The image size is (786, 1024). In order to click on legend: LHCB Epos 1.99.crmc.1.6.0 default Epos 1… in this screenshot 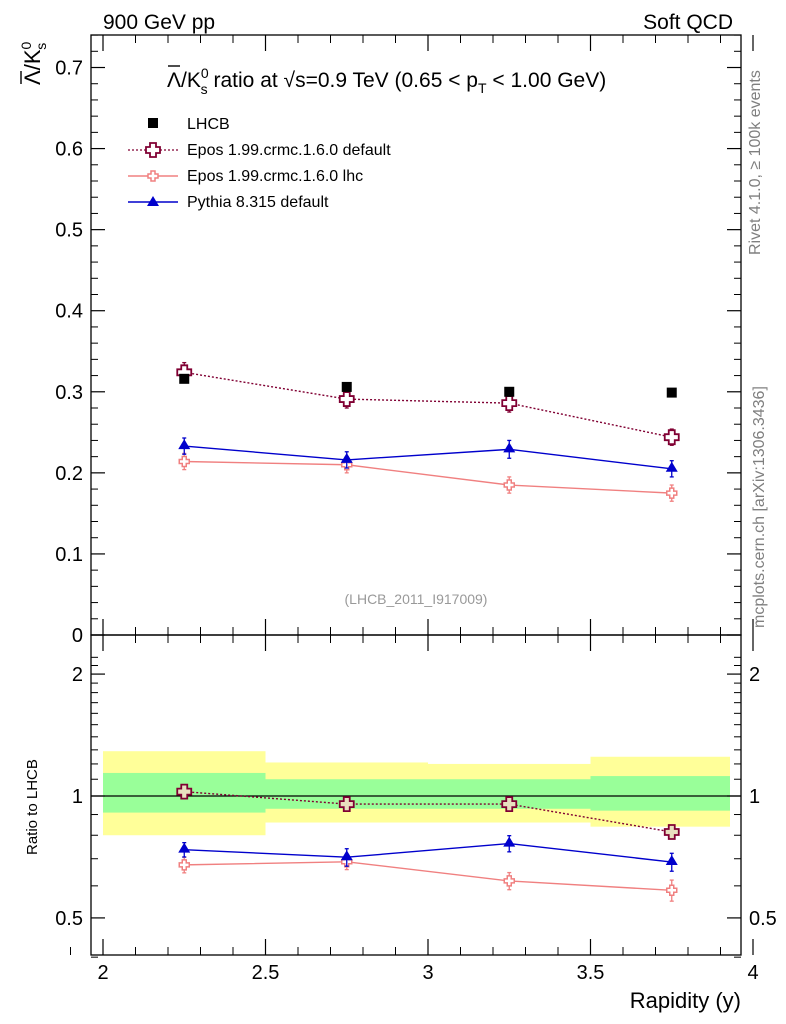, I will do `click(259, 163)`.